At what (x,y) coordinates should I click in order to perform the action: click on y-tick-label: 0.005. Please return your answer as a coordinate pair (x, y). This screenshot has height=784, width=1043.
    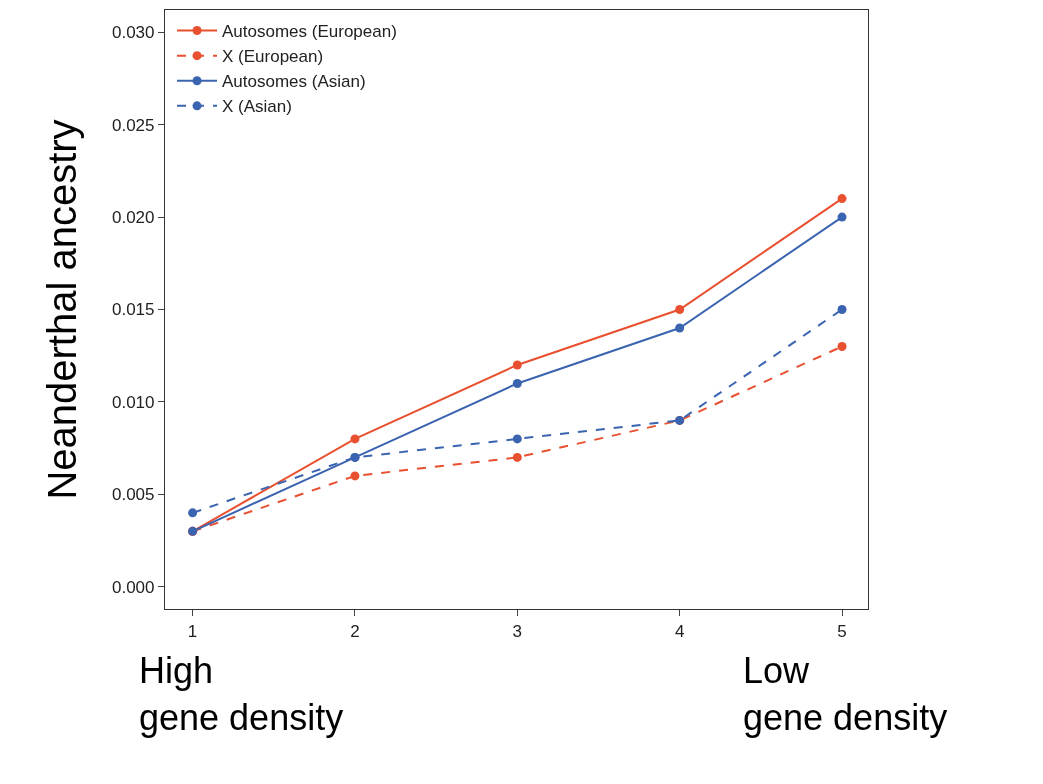
    Looking at the image, I should click on (133, 495).